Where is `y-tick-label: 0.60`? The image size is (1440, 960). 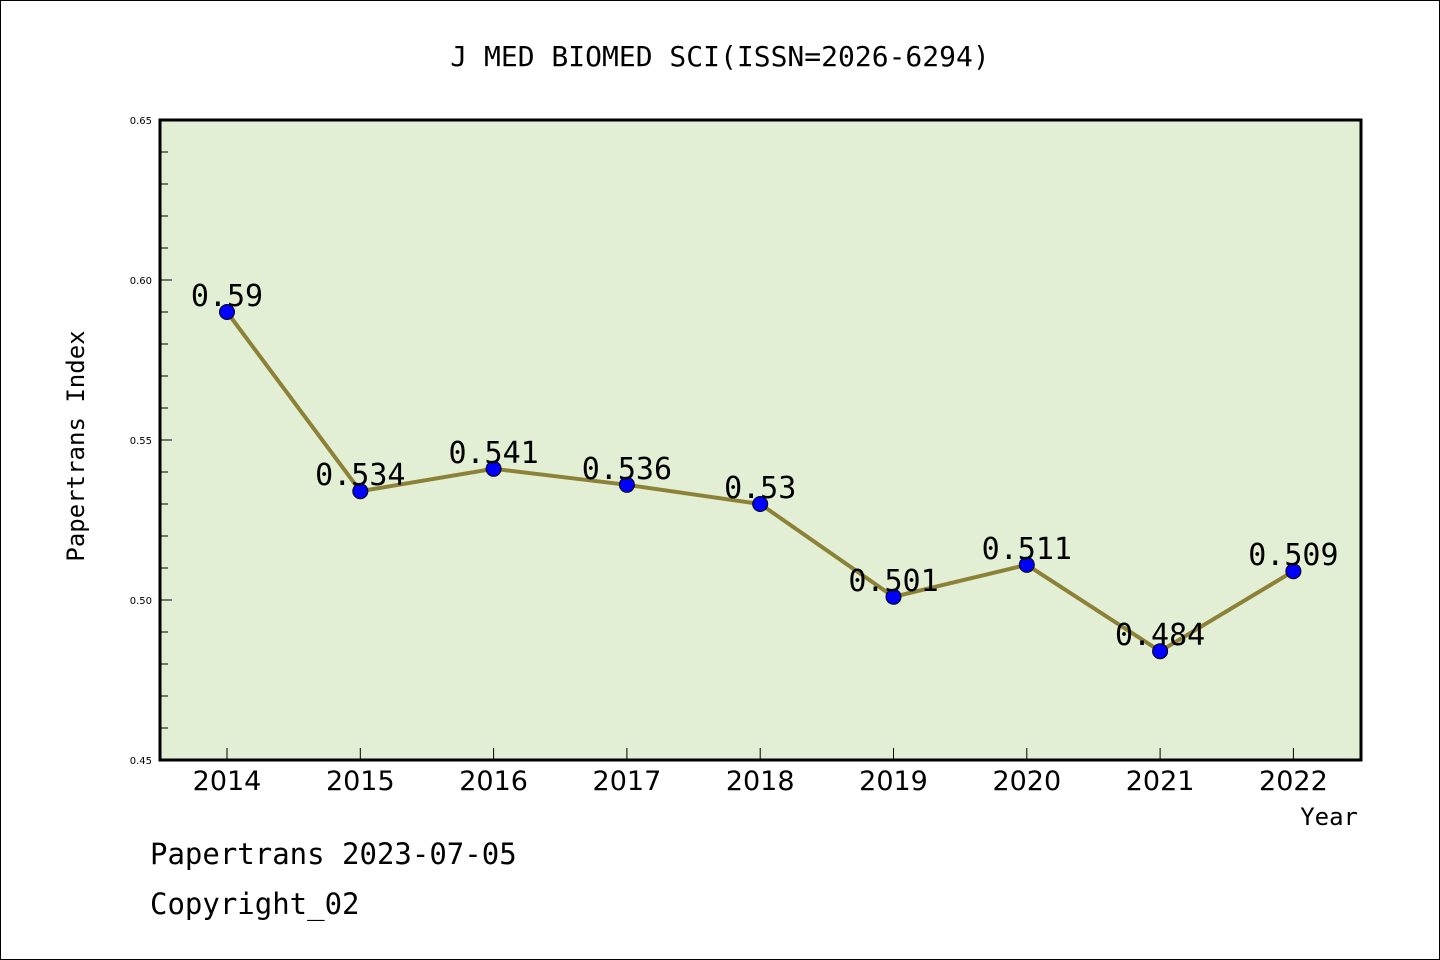 y-tick-label: 0.60 is located at coordinates (141, 281).